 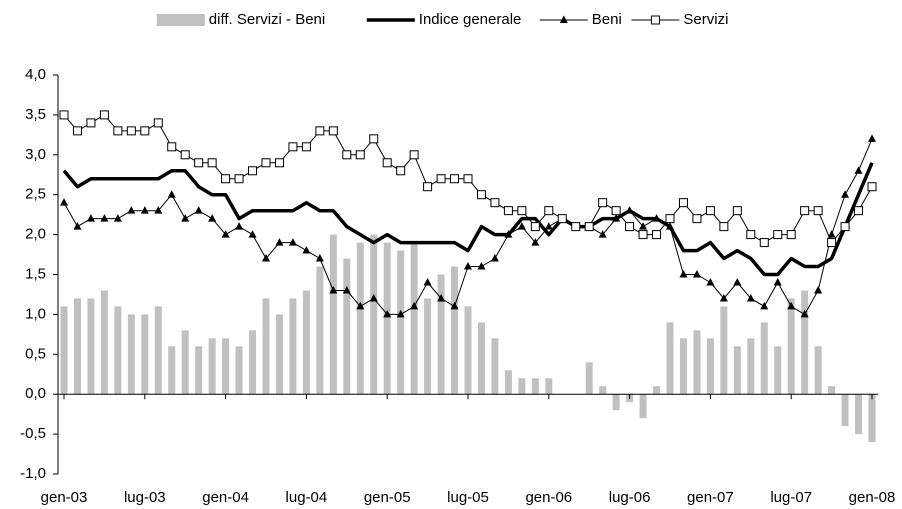 What do you see at coordinates (33, 473) in the screenshot?
I see `y-tick-label: -1,0` at bounding box center [33, 473].